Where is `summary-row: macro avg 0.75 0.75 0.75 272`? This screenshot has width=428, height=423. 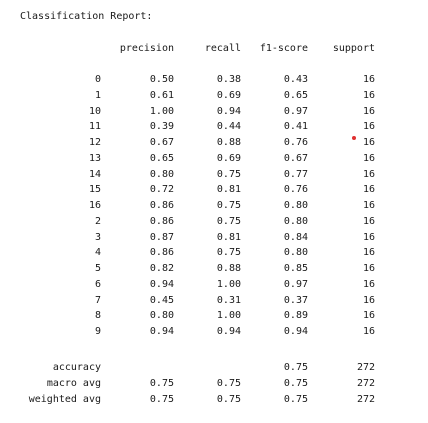
summary-row: macro avg 0.75 0.75 0.75 272 is located at coordinates (214, 384).